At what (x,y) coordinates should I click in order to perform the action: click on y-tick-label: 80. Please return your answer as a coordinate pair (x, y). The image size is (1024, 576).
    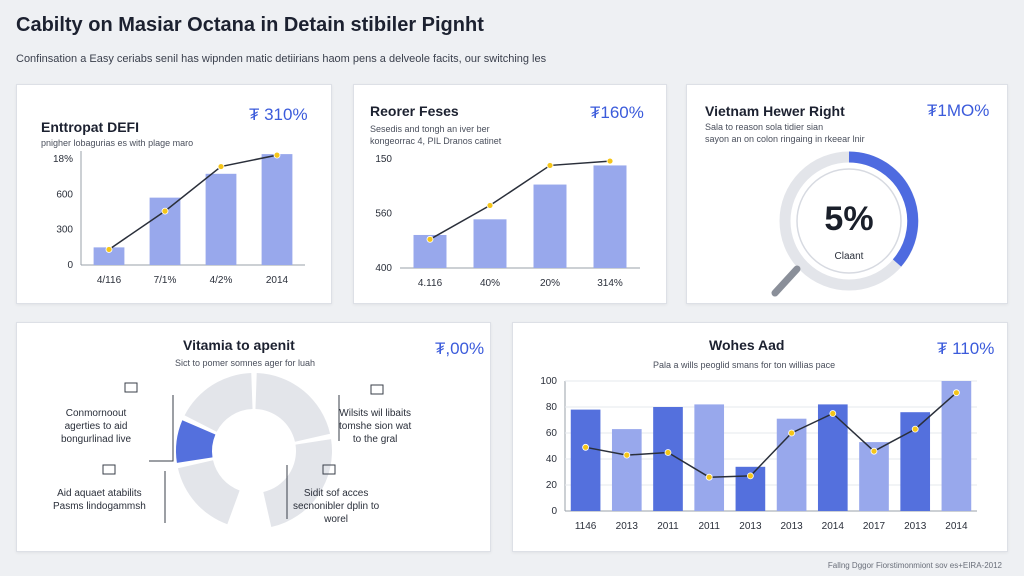
    Looking at the image, I should click on (552, 407).